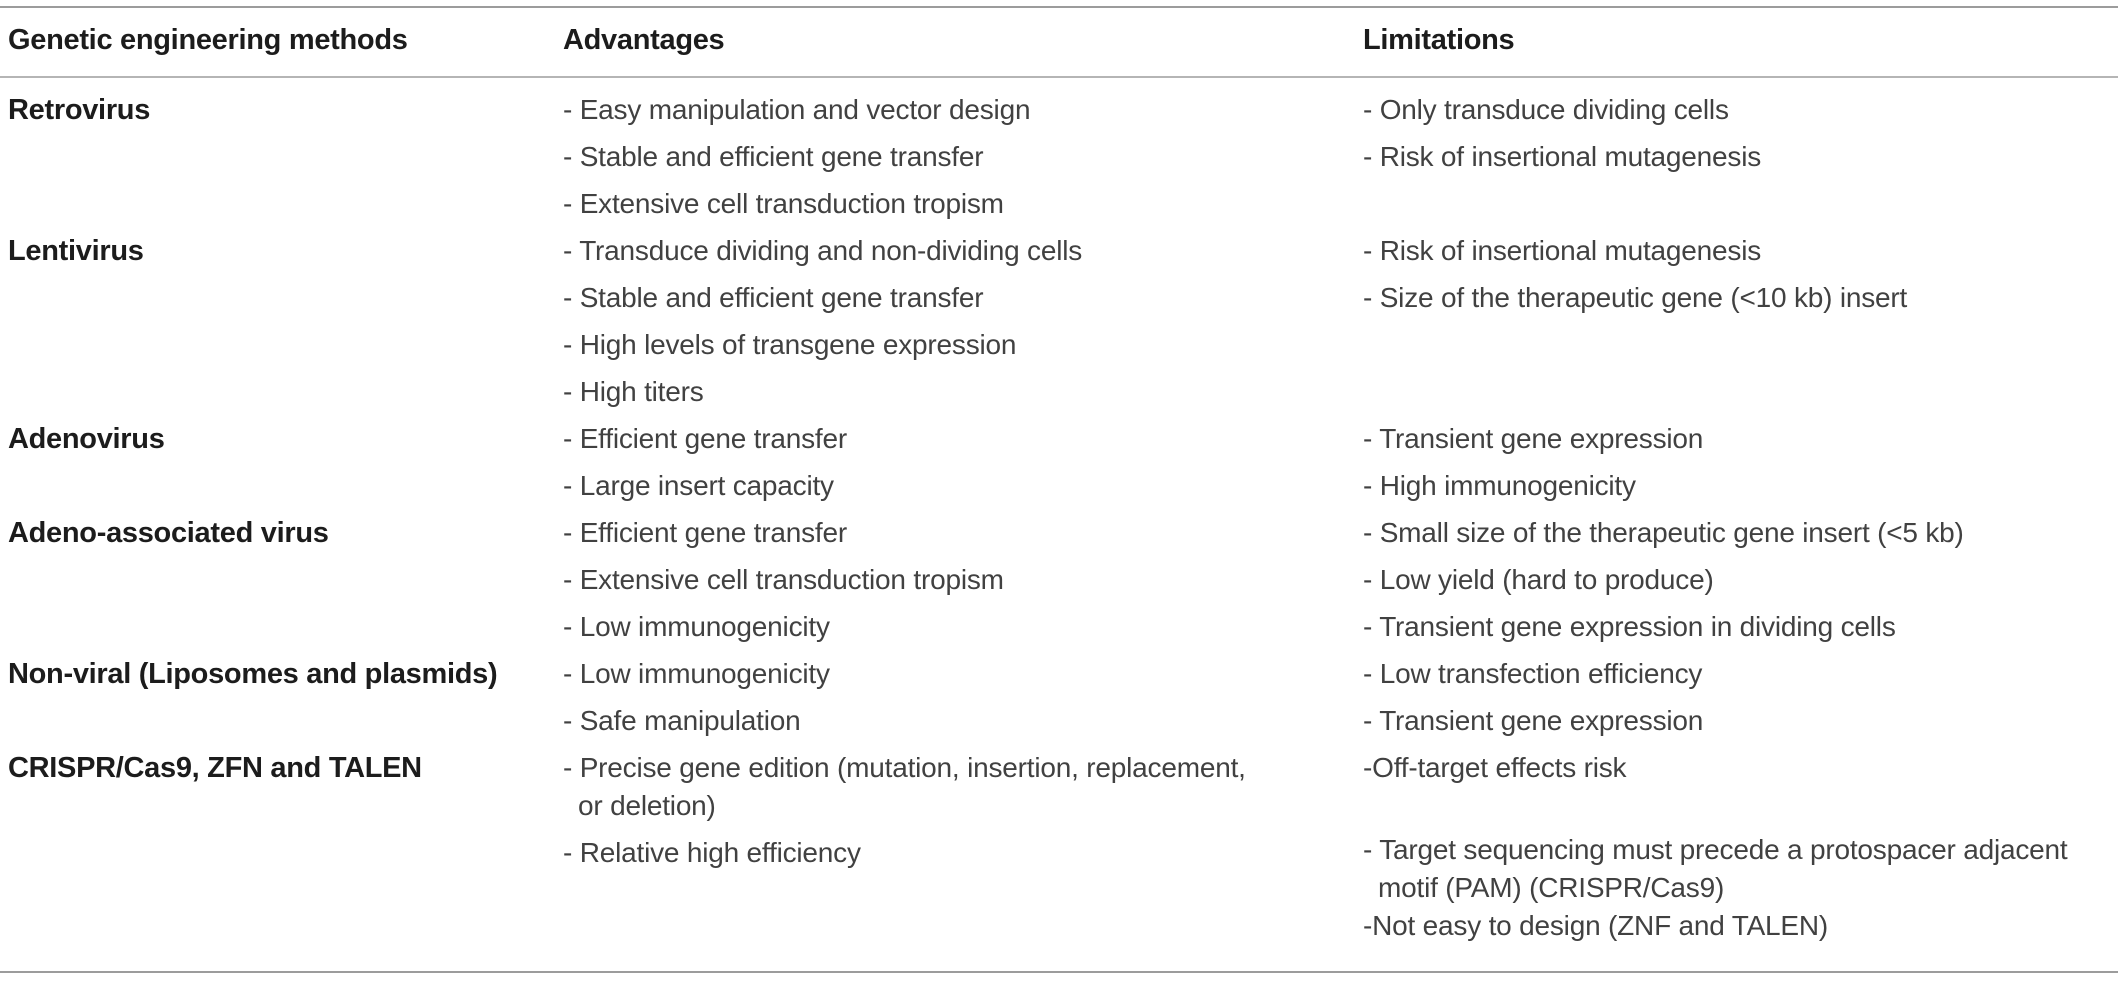 This screenshot has width=2118, height=988. Describe the element at coordinates (682, 720) in the screenshot. I see `advantage-item: - Safe manipulation` at that location.